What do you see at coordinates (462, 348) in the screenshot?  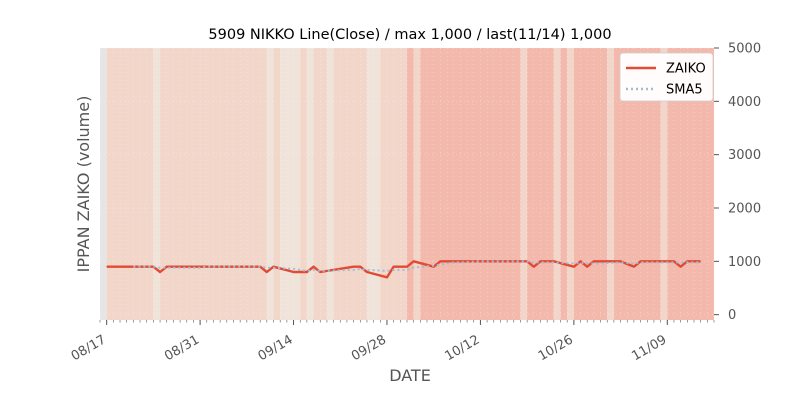 I see `x-tick-label: 10/12` at bounding box center [462, 348].